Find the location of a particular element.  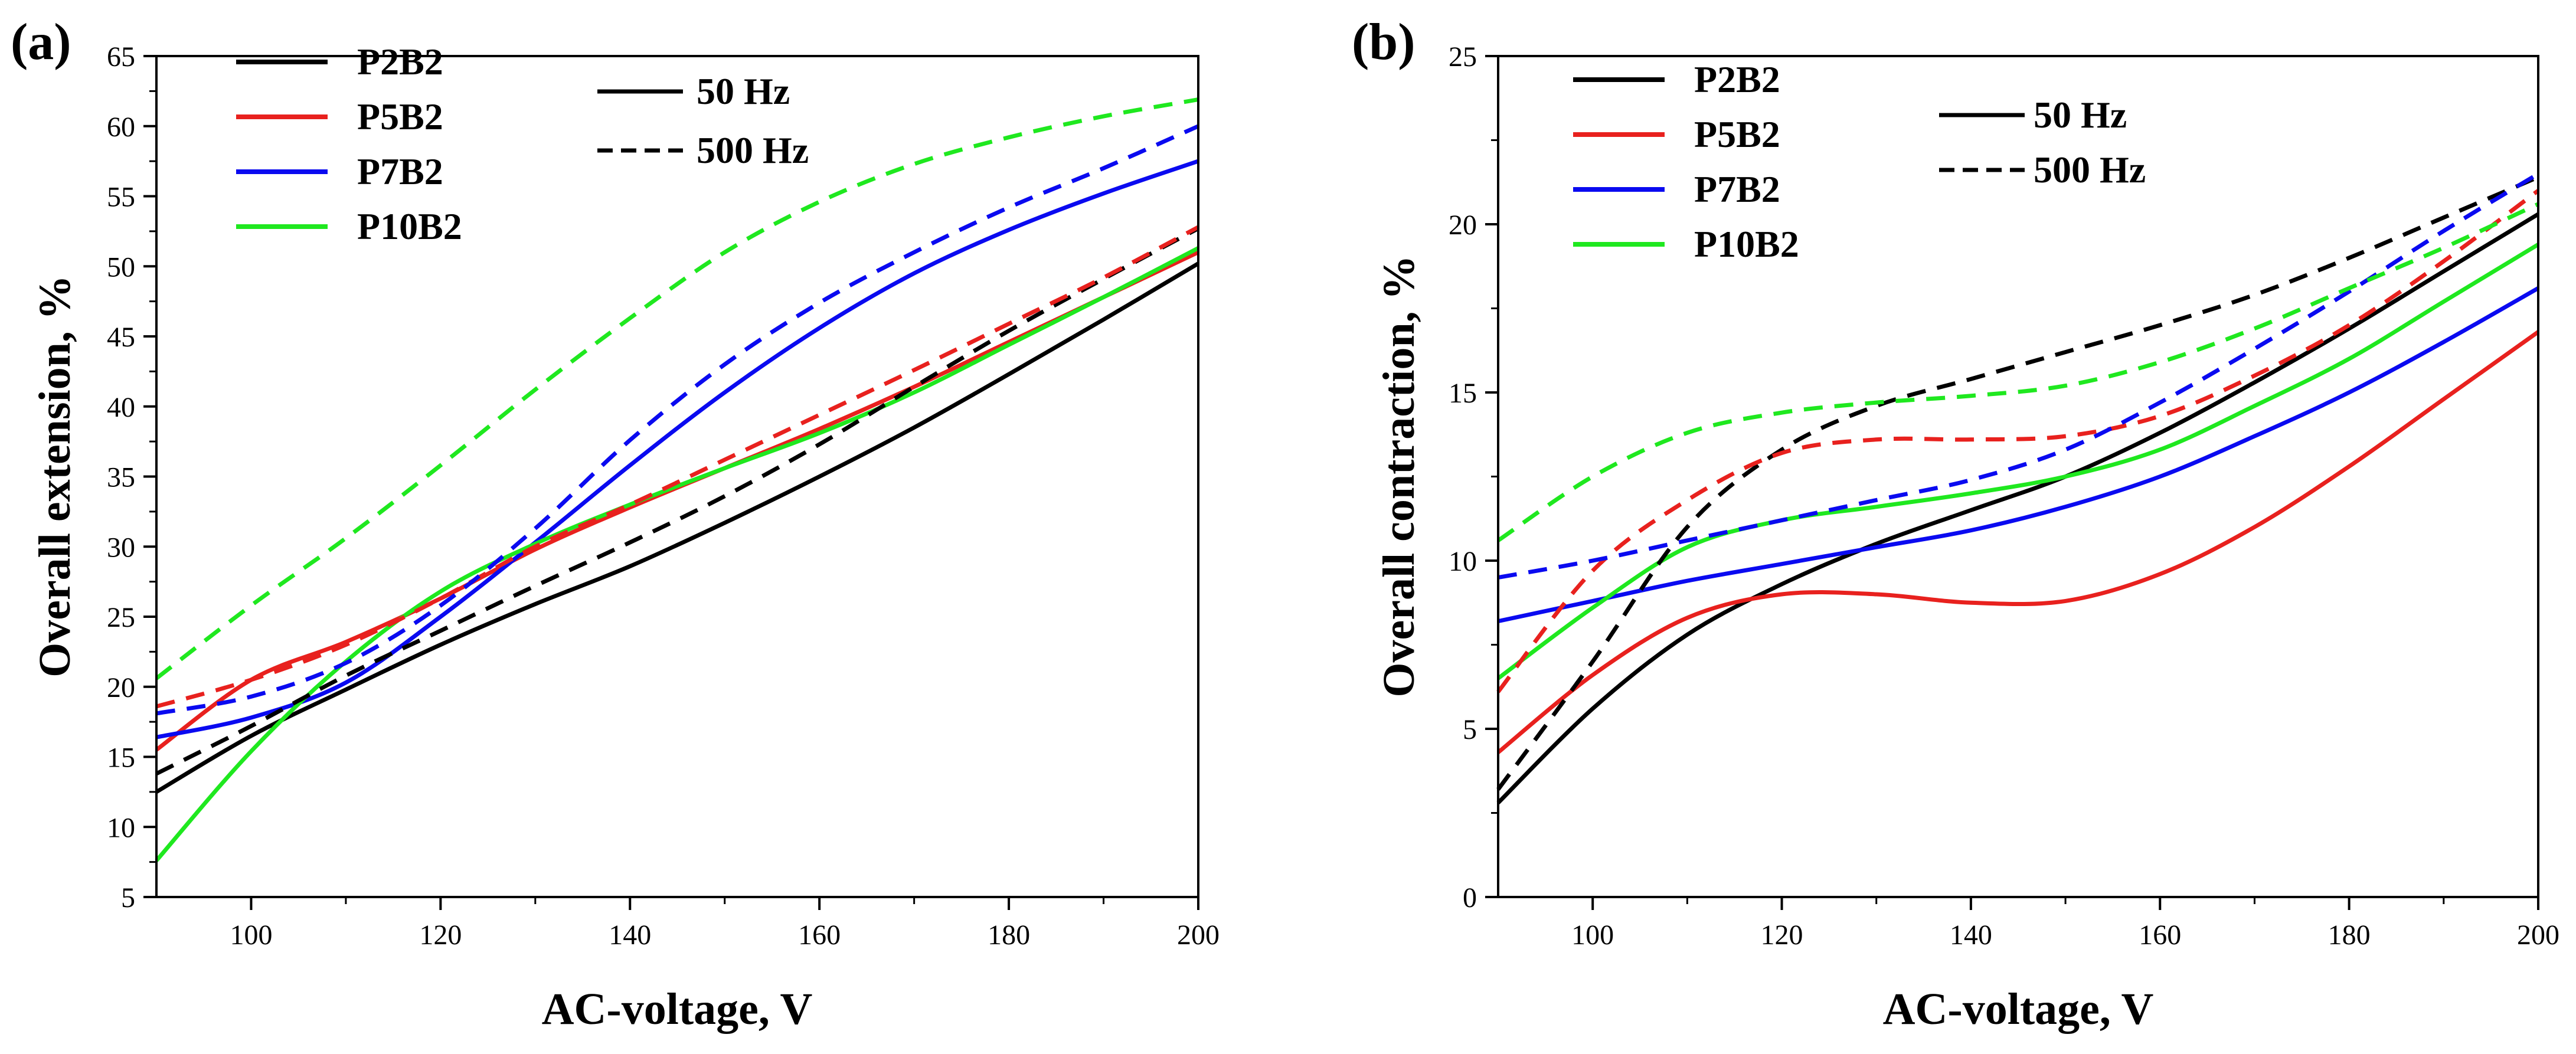

y-axis-title: Overall contraction, % is located at coordinates (1399, 476).